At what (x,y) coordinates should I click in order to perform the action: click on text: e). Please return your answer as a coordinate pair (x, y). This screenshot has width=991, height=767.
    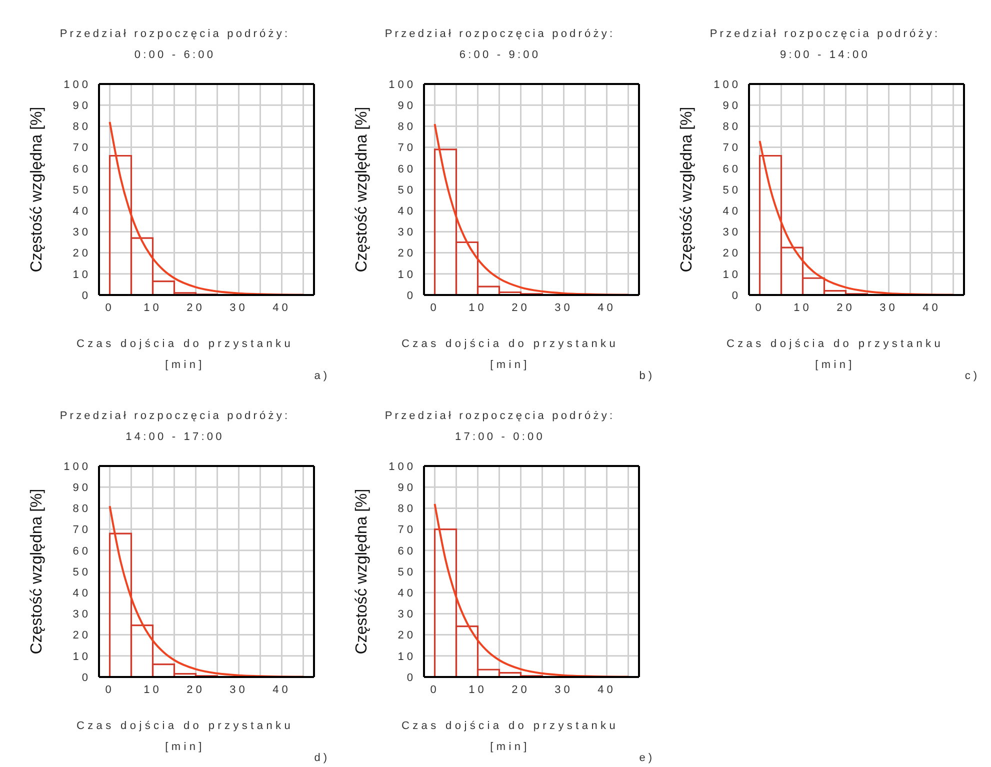
    Looking at the image, I should click on (647, 758).